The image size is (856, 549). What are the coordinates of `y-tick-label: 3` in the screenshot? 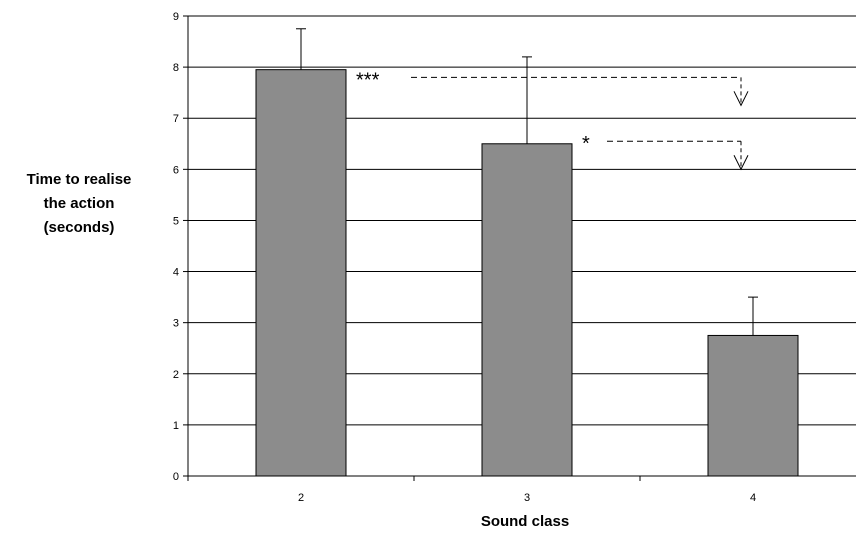 It's located at (176, 324).